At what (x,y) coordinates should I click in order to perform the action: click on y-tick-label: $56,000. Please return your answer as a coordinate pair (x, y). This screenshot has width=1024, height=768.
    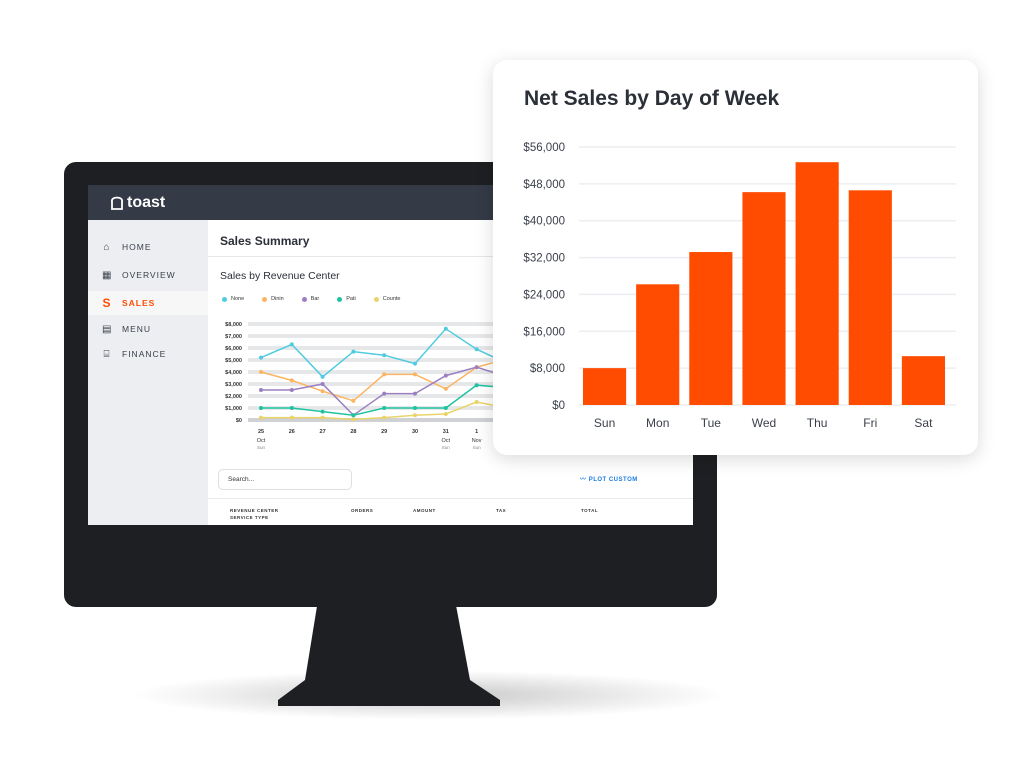
    Looking at the image, I should click on (544, 148).